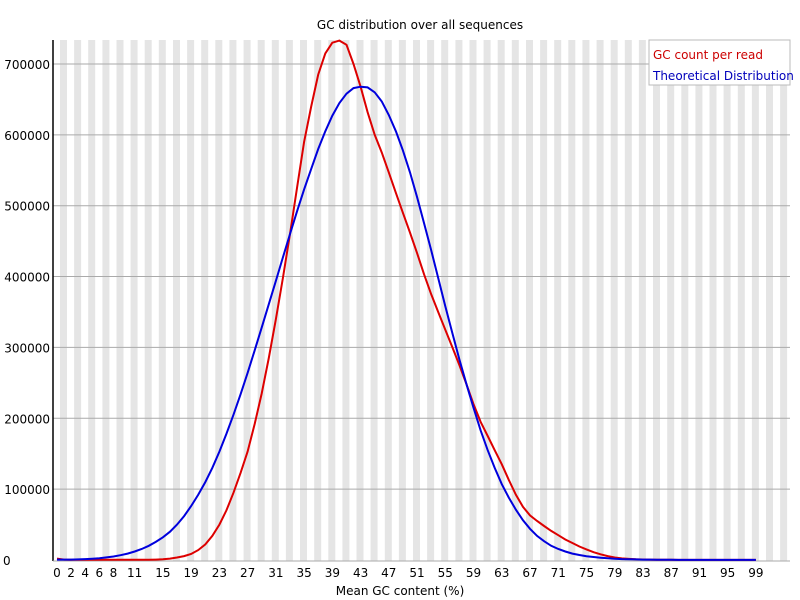  I want to click on x-tick-label: 55, so click(445, 573).